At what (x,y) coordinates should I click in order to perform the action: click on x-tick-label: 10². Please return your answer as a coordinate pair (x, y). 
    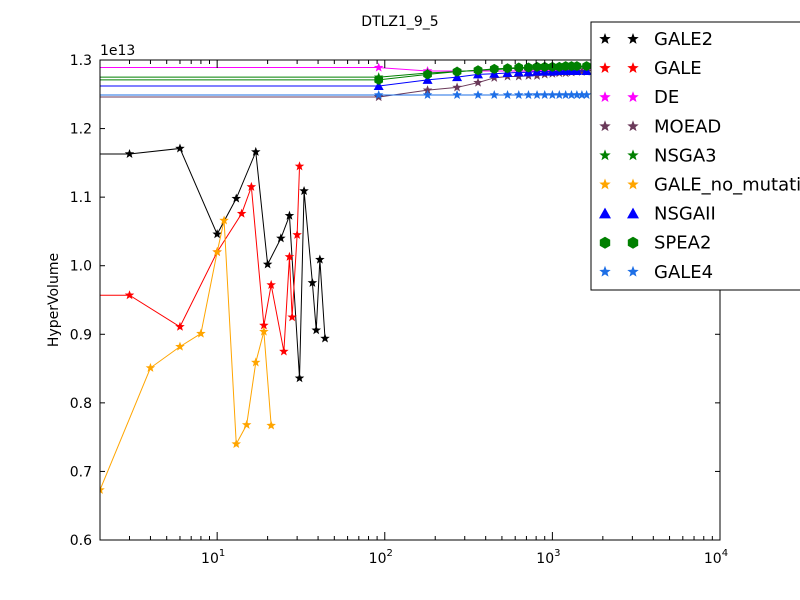
    Looking at the image, I should click on (381, 557).